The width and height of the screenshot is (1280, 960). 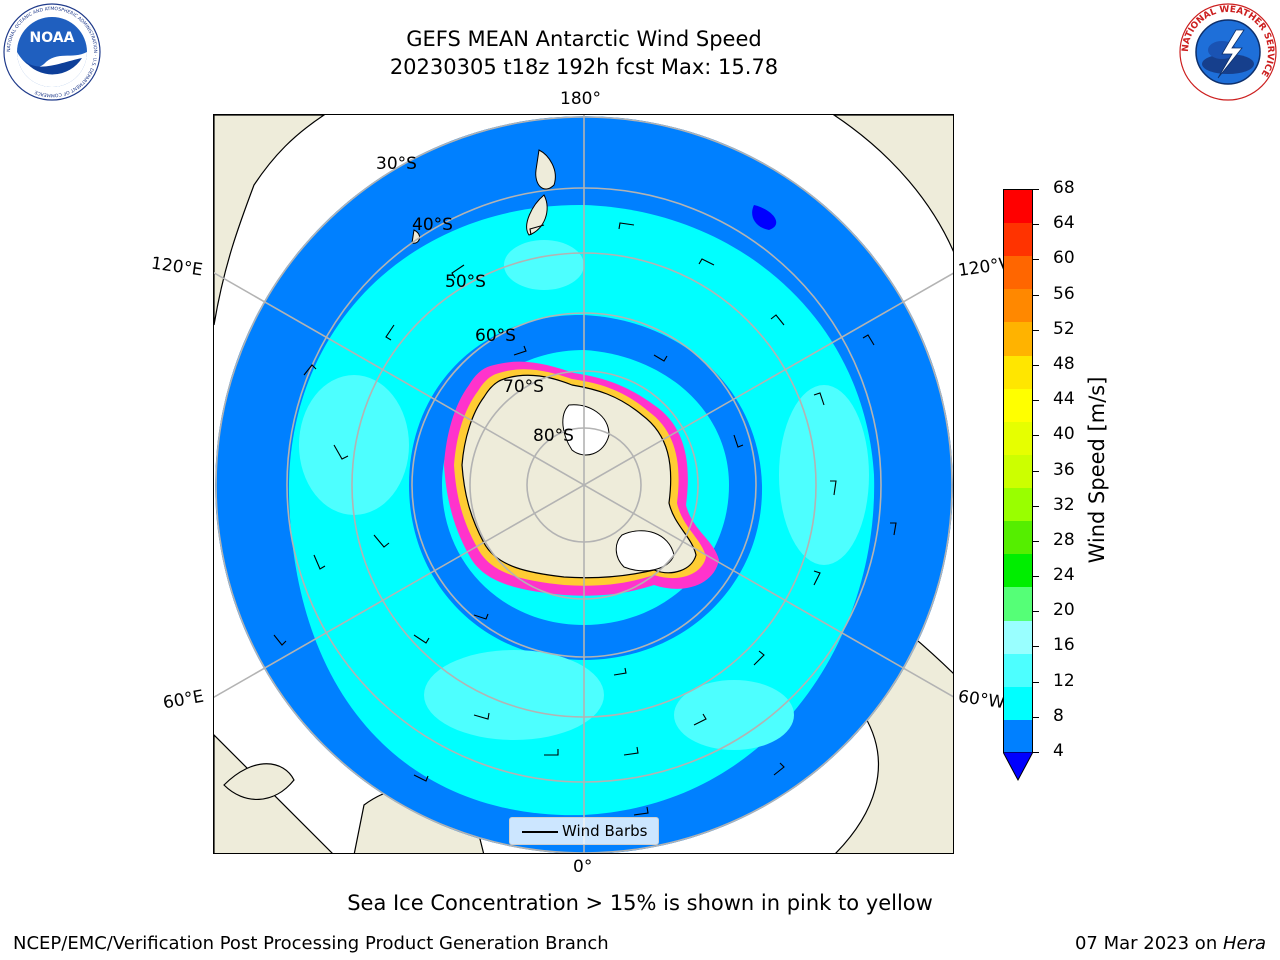 What do you see at coordinates (1064, 680) in the screenshot?
I see `colorbar-tick-label: 12` at bounding box center [1064, 680].